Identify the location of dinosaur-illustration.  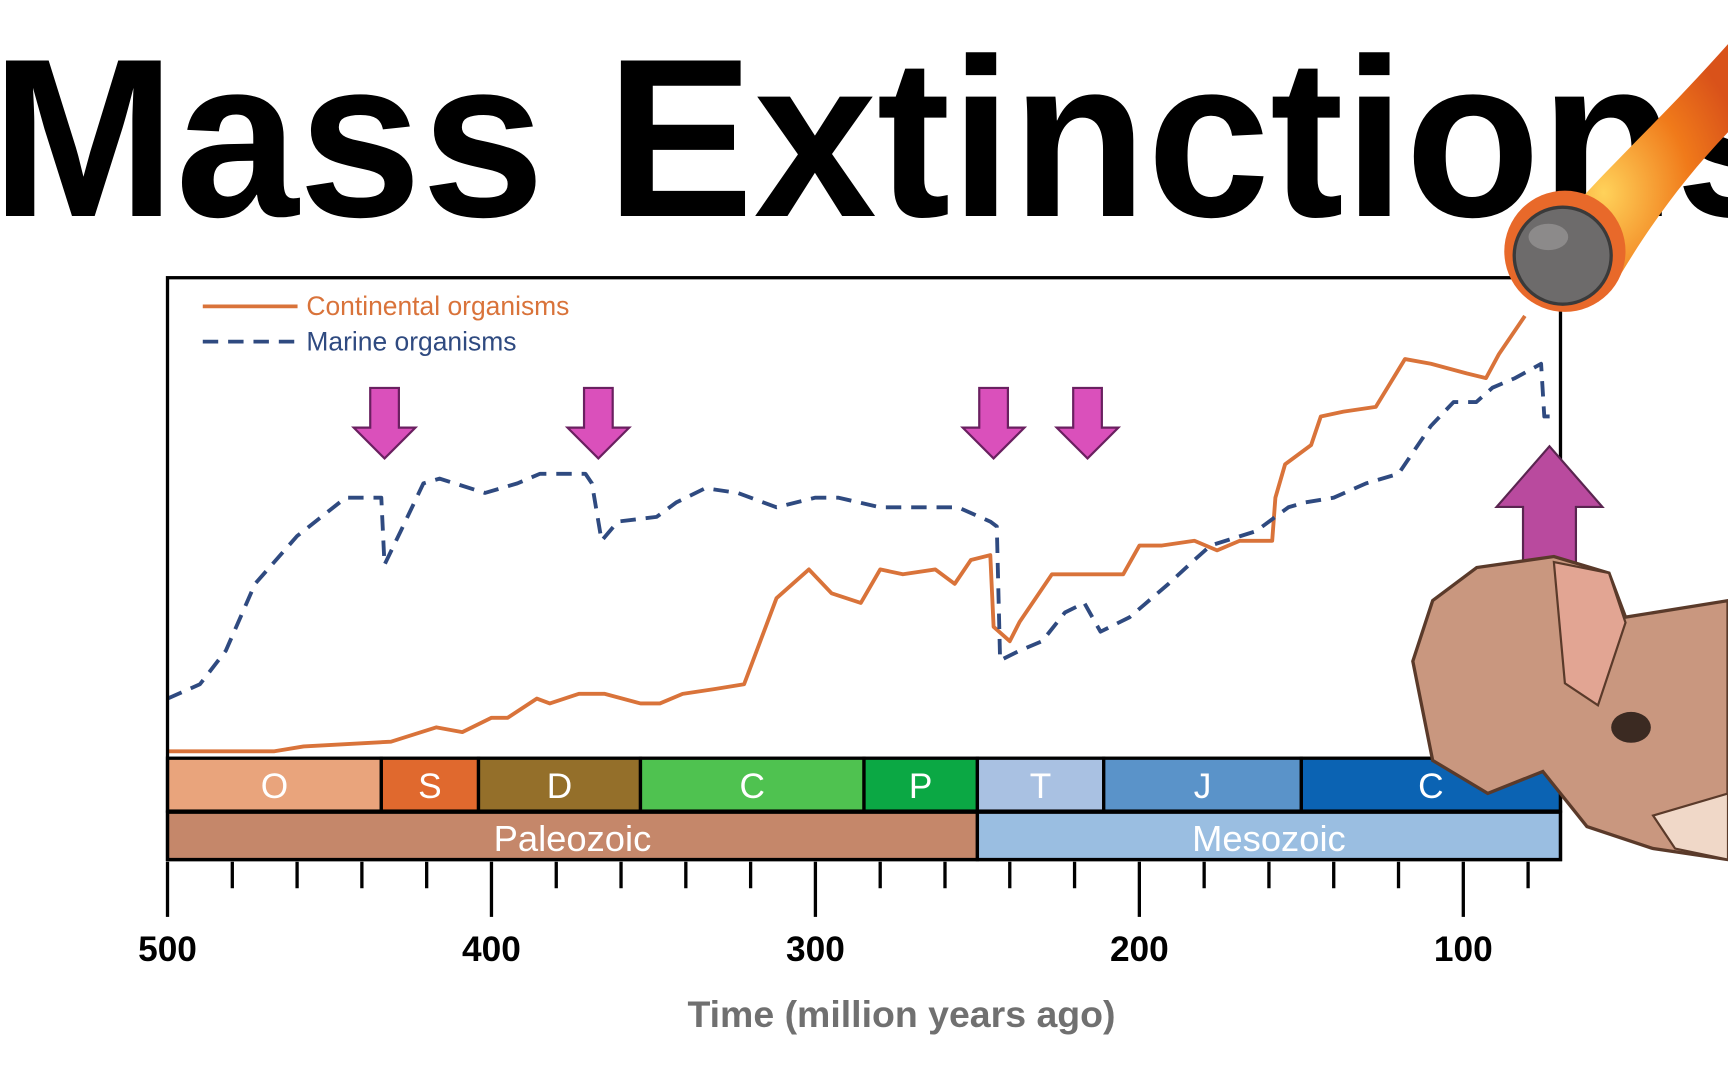
(1569, 653).